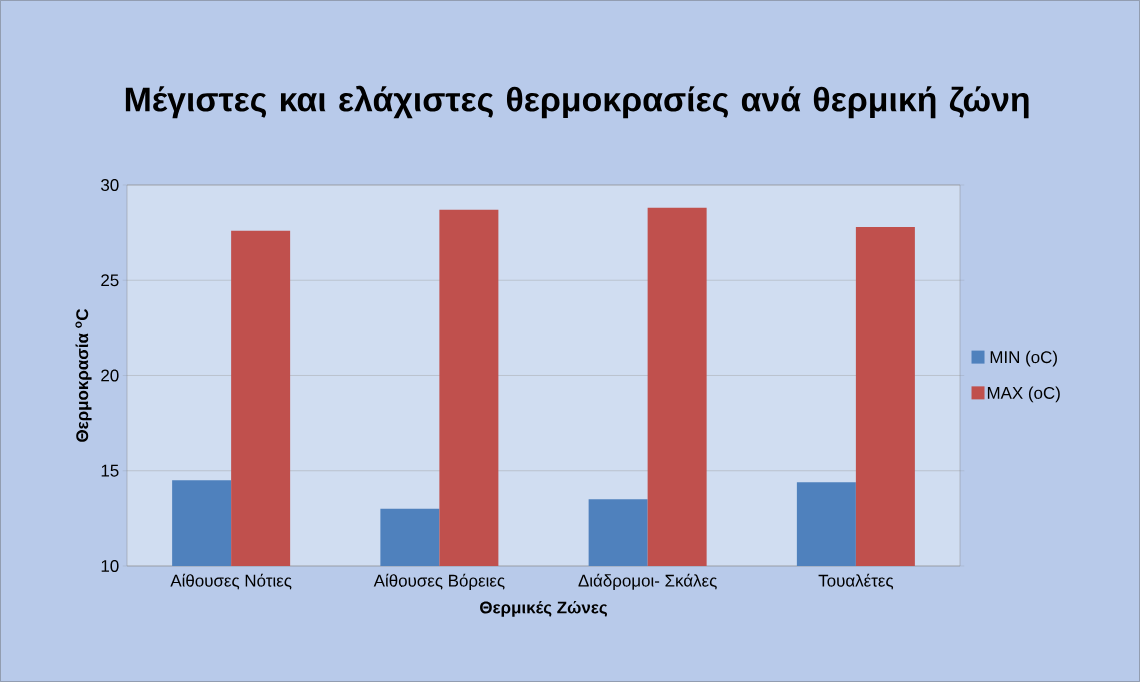 Image resolution: width=1140 pixels, height=682 pixels. I want to click on x-tick-label: Αίθουσες Νότιες, so click(231, 581).